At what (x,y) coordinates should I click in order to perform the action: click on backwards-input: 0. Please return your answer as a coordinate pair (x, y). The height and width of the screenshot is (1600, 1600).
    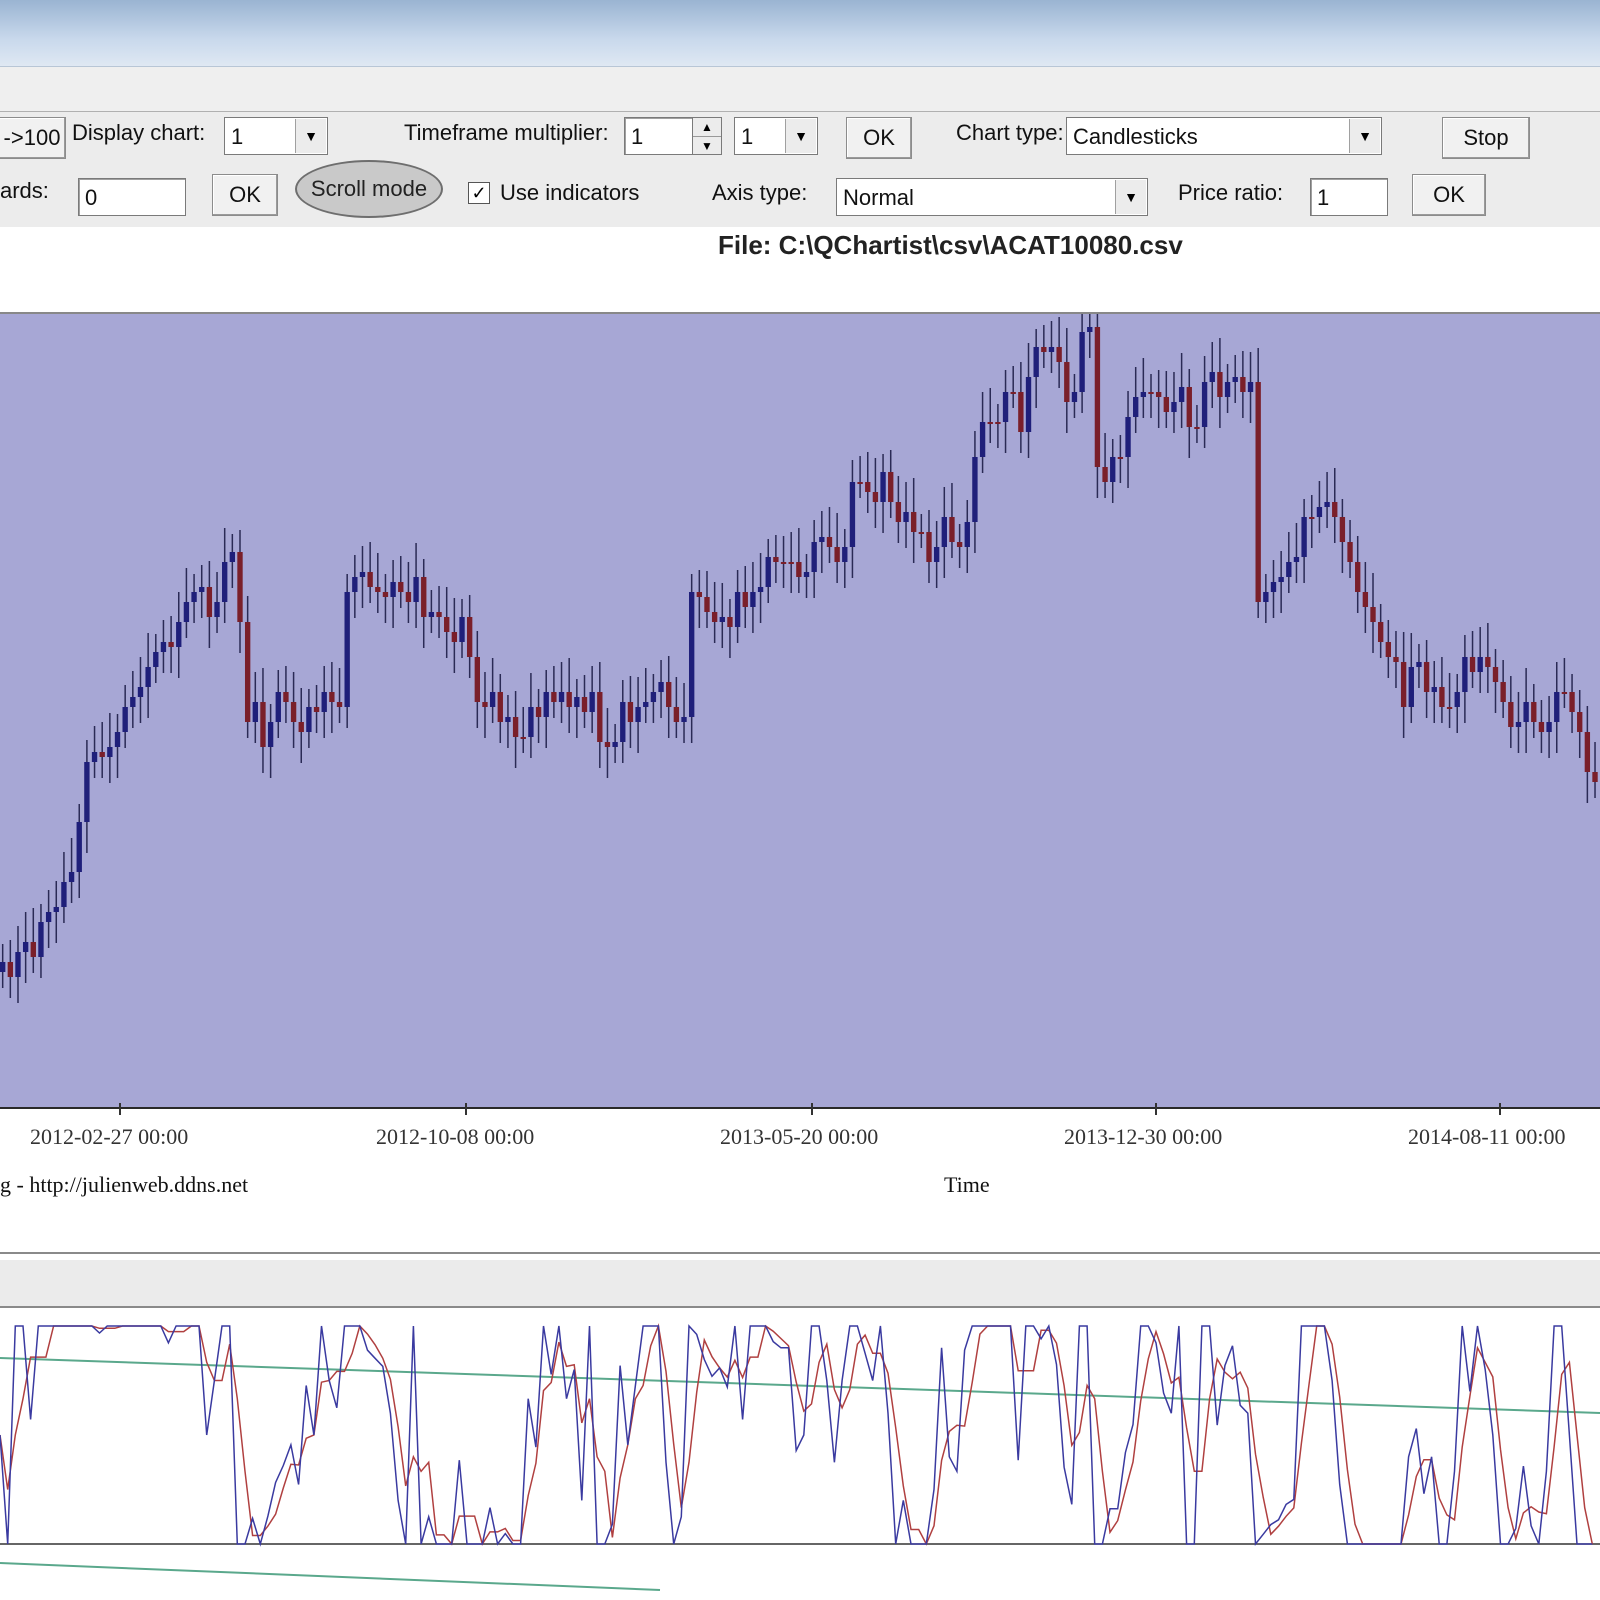
    Looking at the image, I should click on (132, 197).